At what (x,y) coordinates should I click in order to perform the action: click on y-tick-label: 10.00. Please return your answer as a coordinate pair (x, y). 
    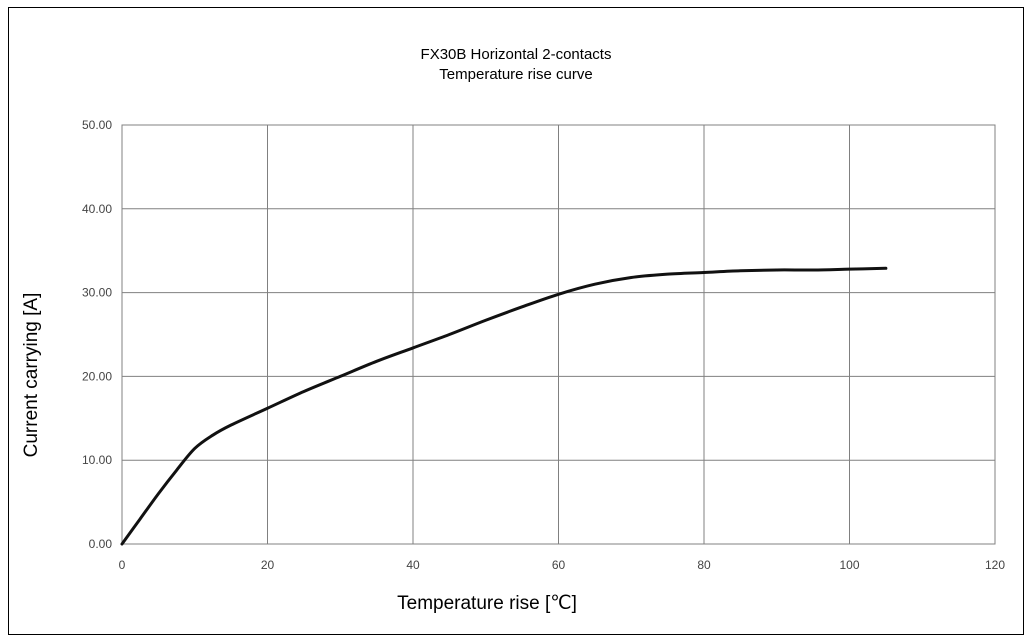
    Looking at the image, I should click on (97, 460).